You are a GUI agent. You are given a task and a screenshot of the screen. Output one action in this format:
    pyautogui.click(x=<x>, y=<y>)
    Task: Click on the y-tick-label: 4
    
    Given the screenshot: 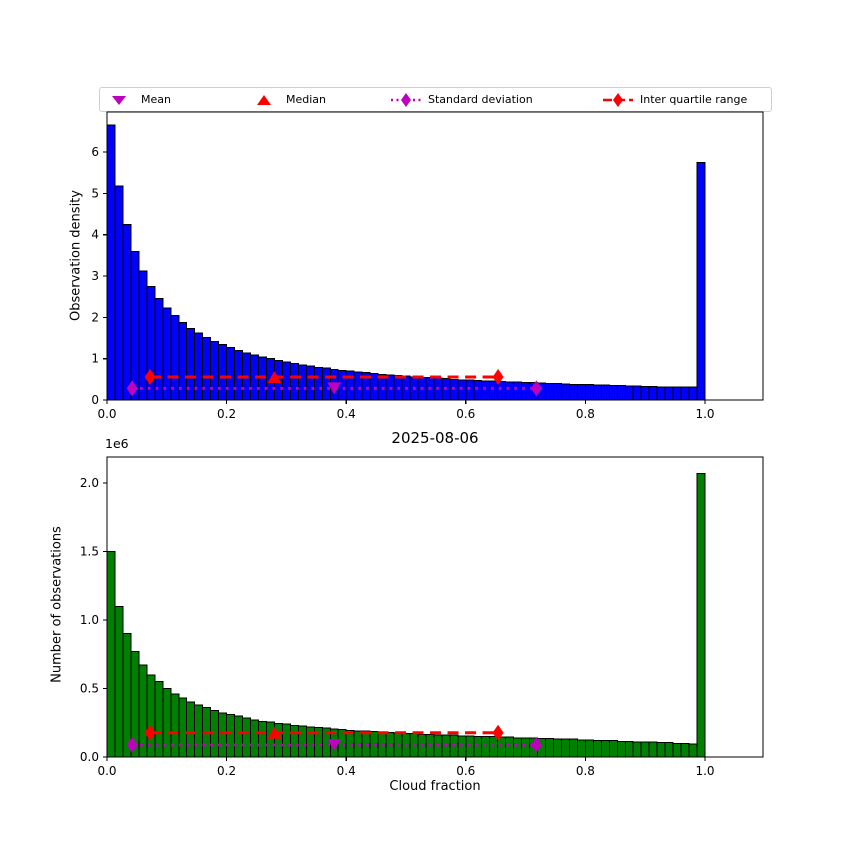 What is the action you would take?
    pyautogui.click(x=95, y=235)
    